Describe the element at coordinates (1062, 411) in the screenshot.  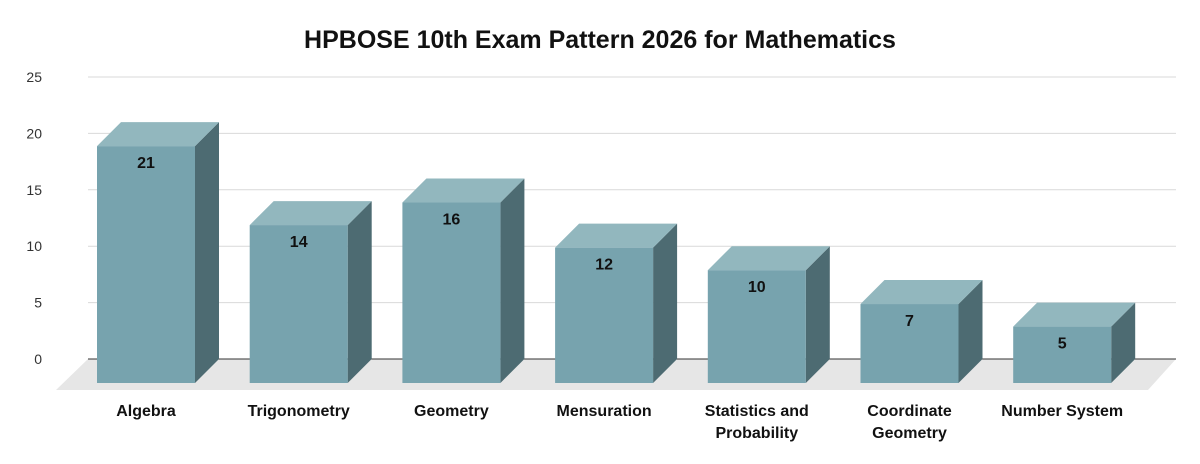
I see `x-tick-label: Number System` at that location.